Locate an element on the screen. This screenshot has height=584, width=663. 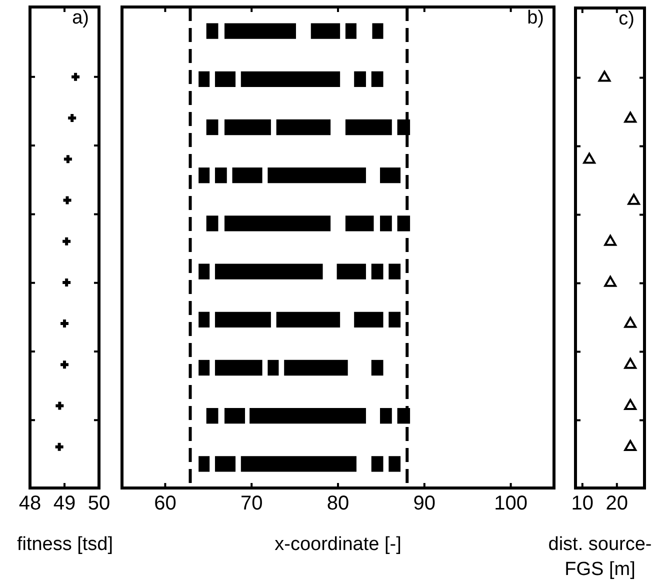
x-tick-label: 100 is located at coordinates (511, 503).